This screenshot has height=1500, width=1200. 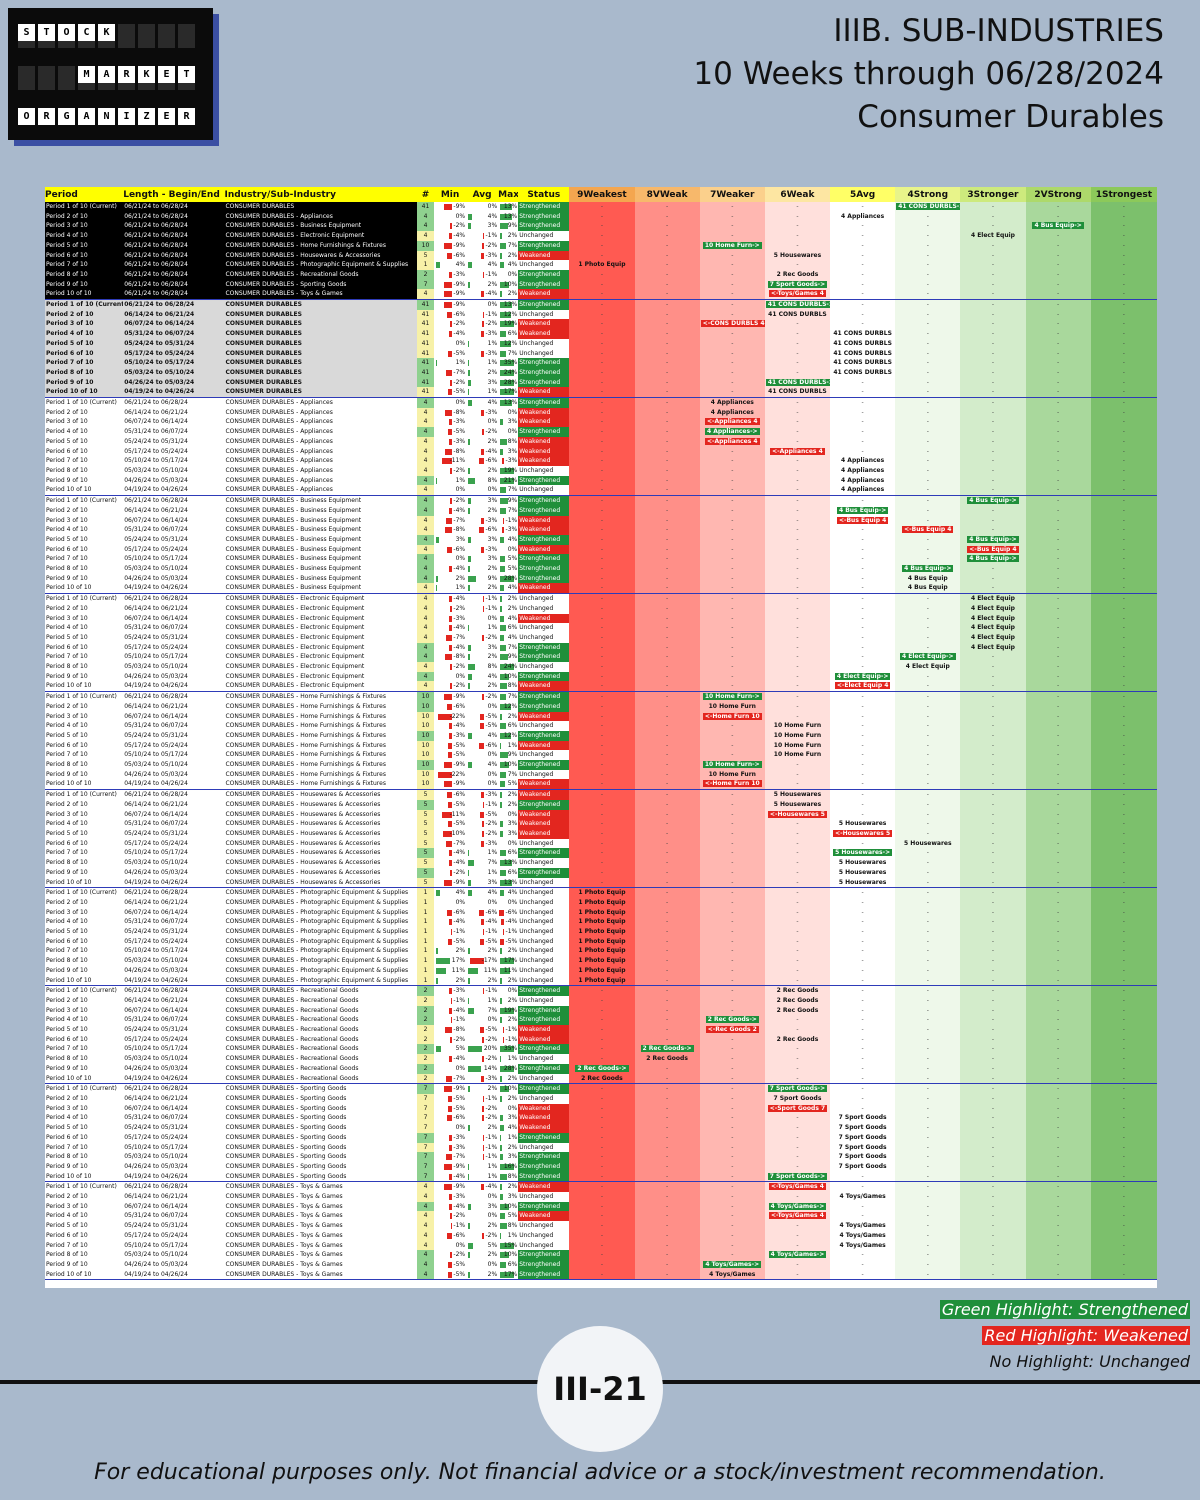 What do you see at coordinates (862, 470) in the screenshot?
I see `zone-label: 4 Appliances` at bounding box center [862, 470].